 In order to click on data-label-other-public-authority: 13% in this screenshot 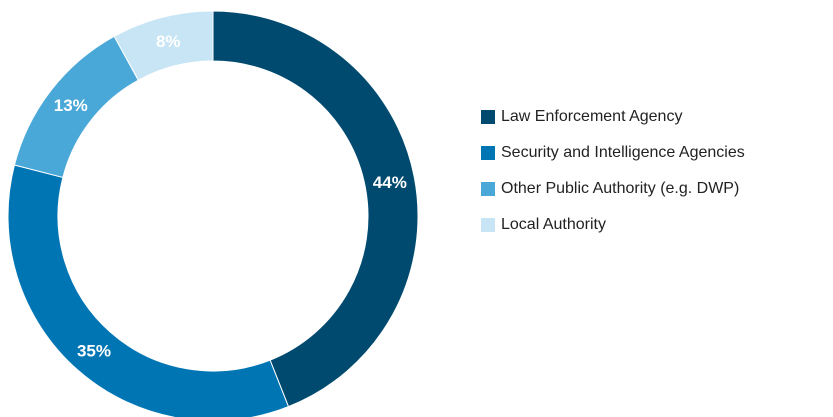, I will do `click(71, 105)`.